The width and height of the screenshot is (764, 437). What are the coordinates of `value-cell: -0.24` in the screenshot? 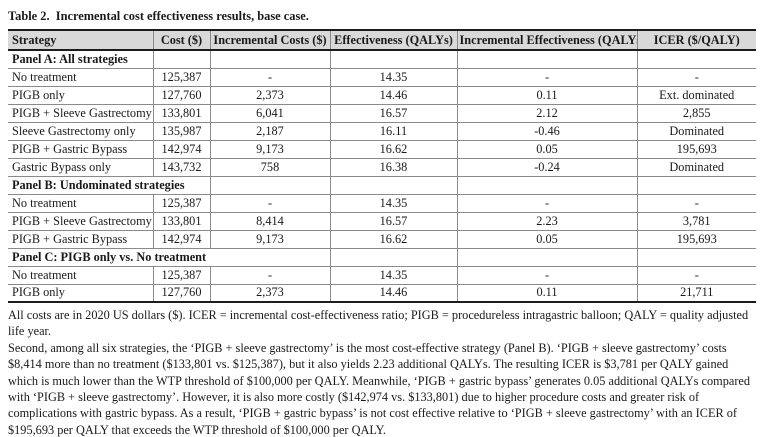 It's located at (546, 166).